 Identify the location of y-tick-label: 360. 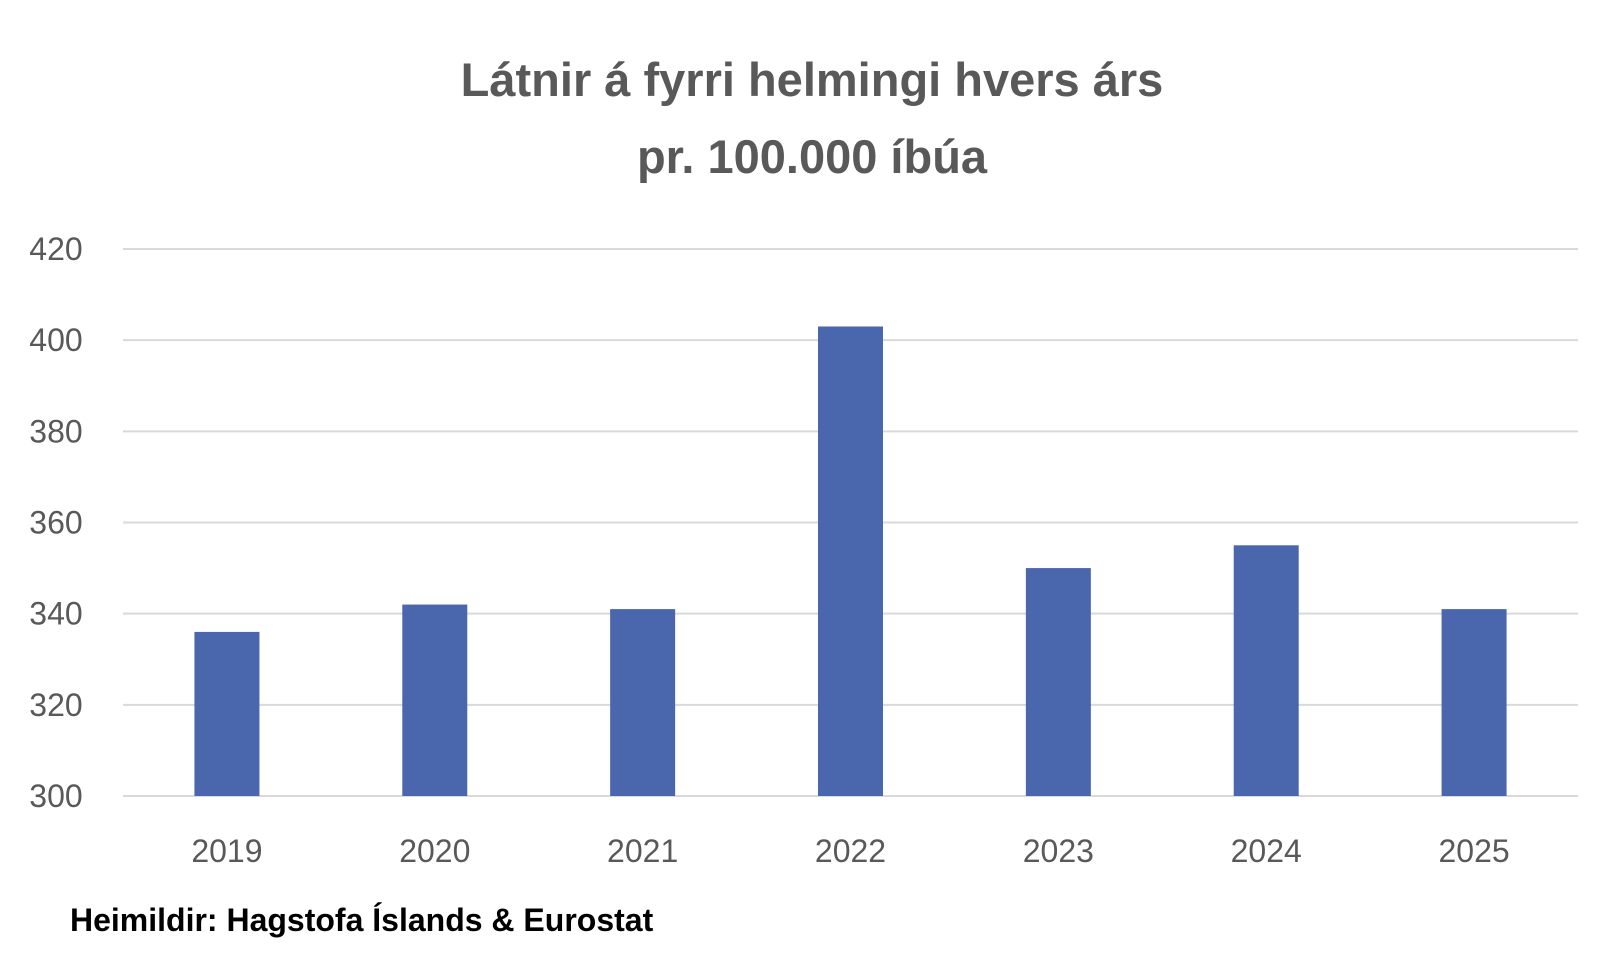
(55, 523).